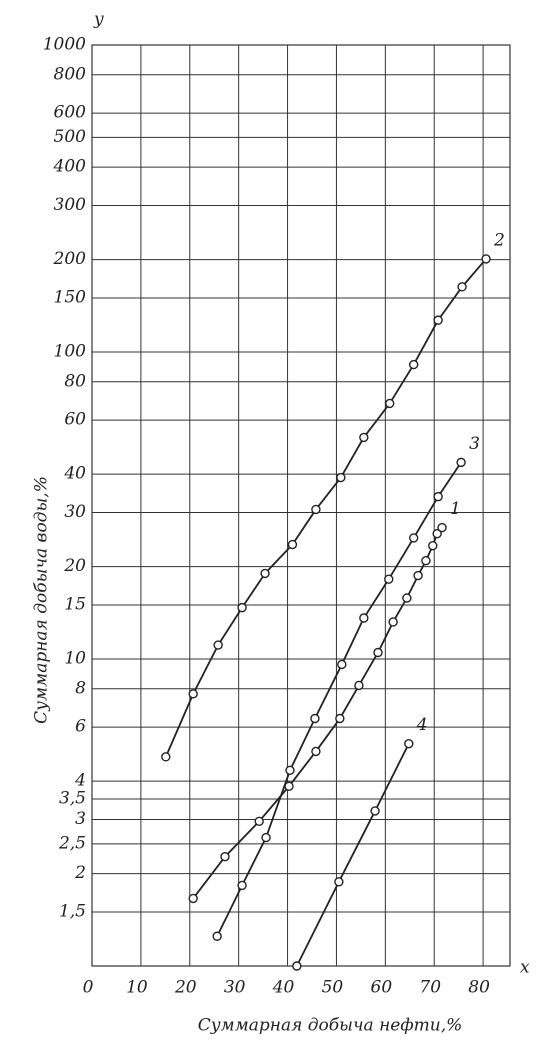 The width and height of the screenshot is (550, 1046). I want to click on y-tick-label: 30, so click(75, 512).